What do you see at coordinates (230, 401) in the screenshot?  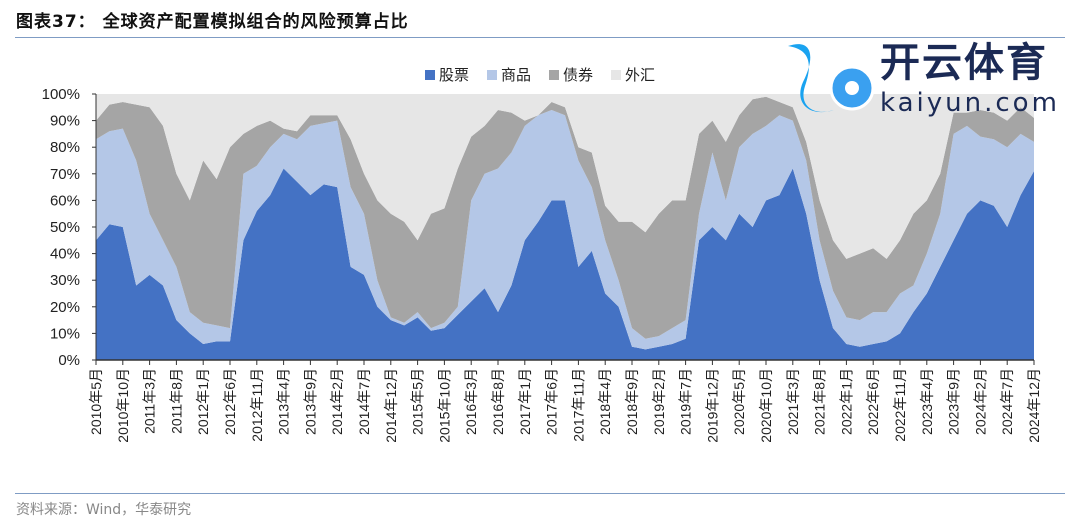 I see `x-tick-label: 2012年6月` at bounding box center [230, 401].